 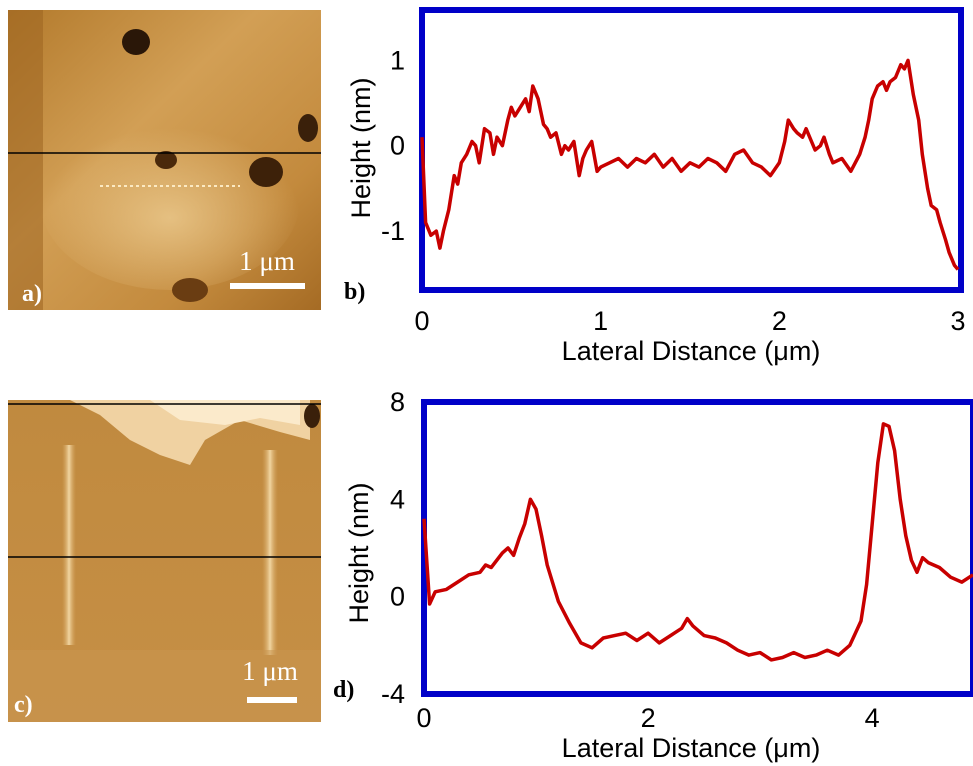 What do you see at coordinates (397, 146) in the screenshot?
I see `chart-b-y-tick-label: 0` at bounding box center [397, 146].